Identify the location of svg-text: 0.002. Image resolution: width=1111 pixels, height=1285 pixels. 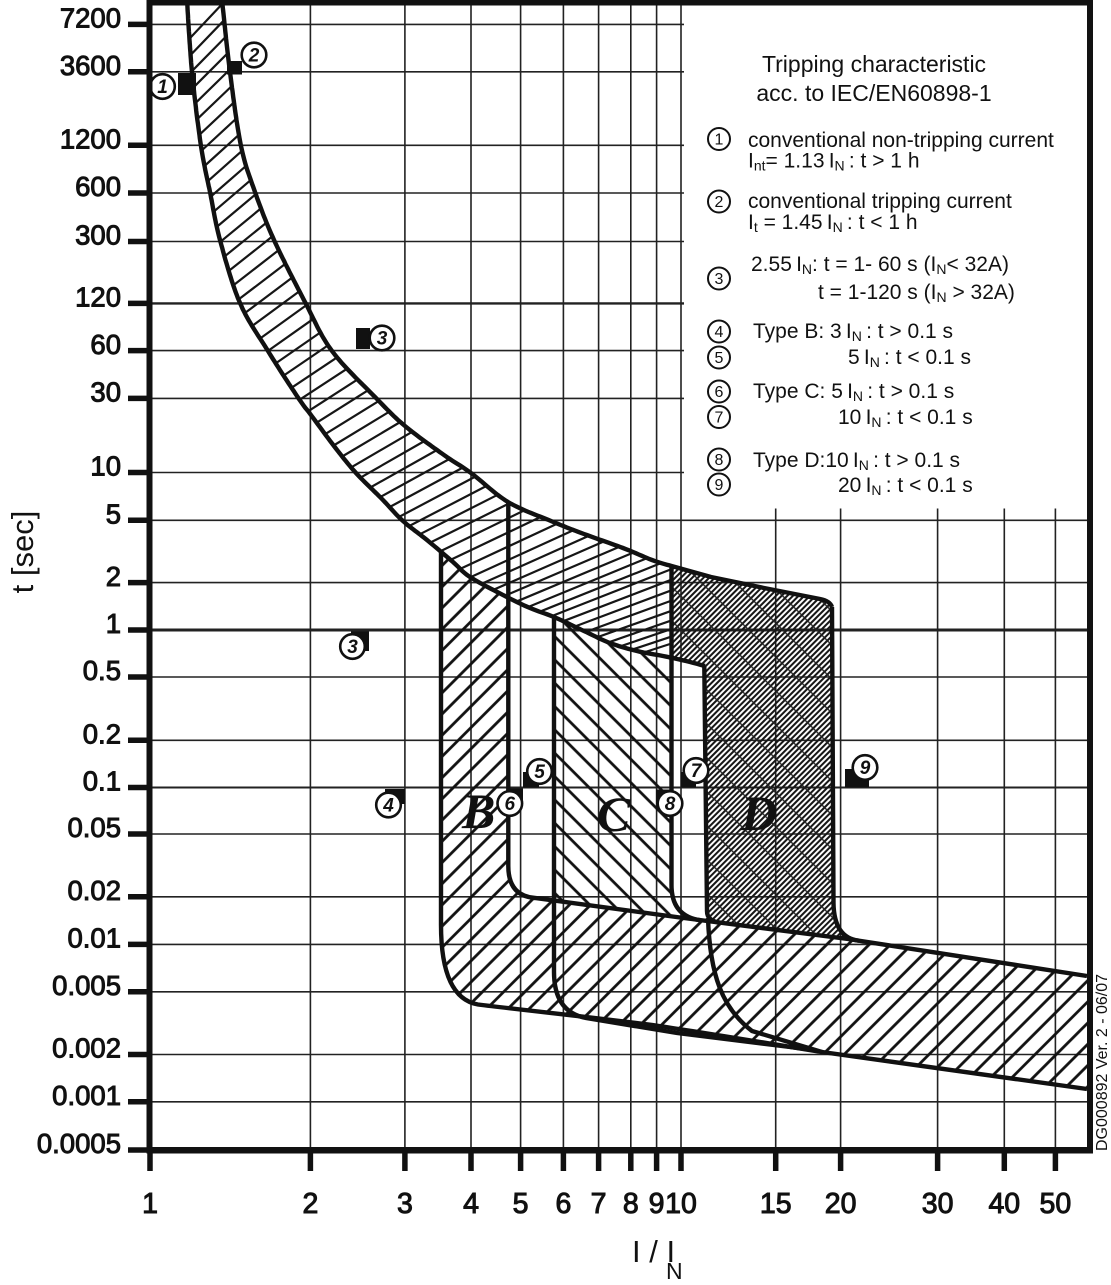
(86, 1048).